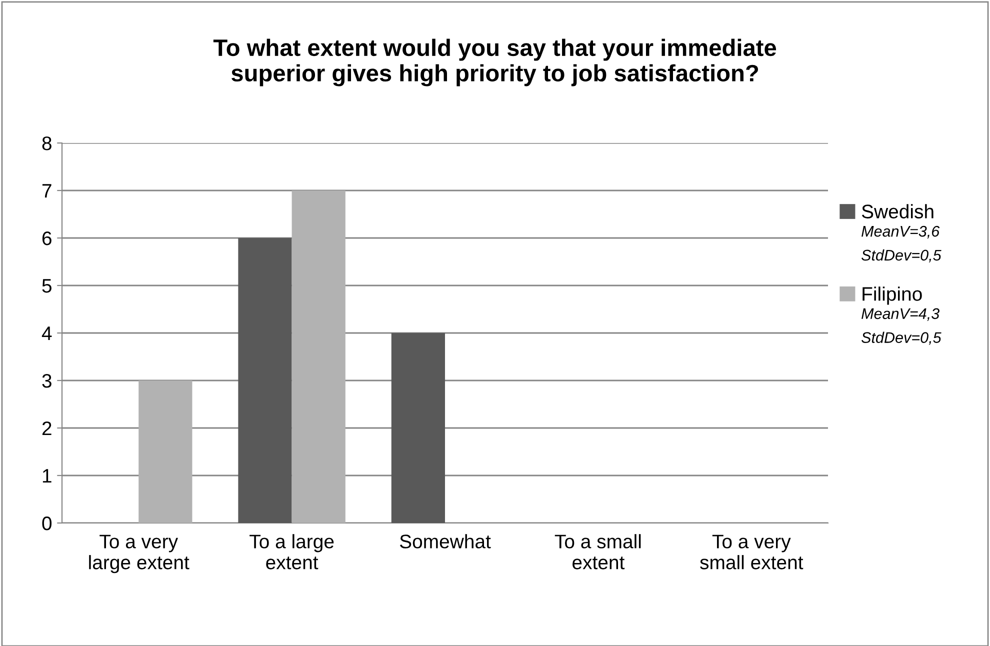 The width and height of the screenshot is (990, 646). What do you see at coordinates (47, 286) in the screenshot?
I see `y-tick-label: 5` at bounding box center [47, 286].